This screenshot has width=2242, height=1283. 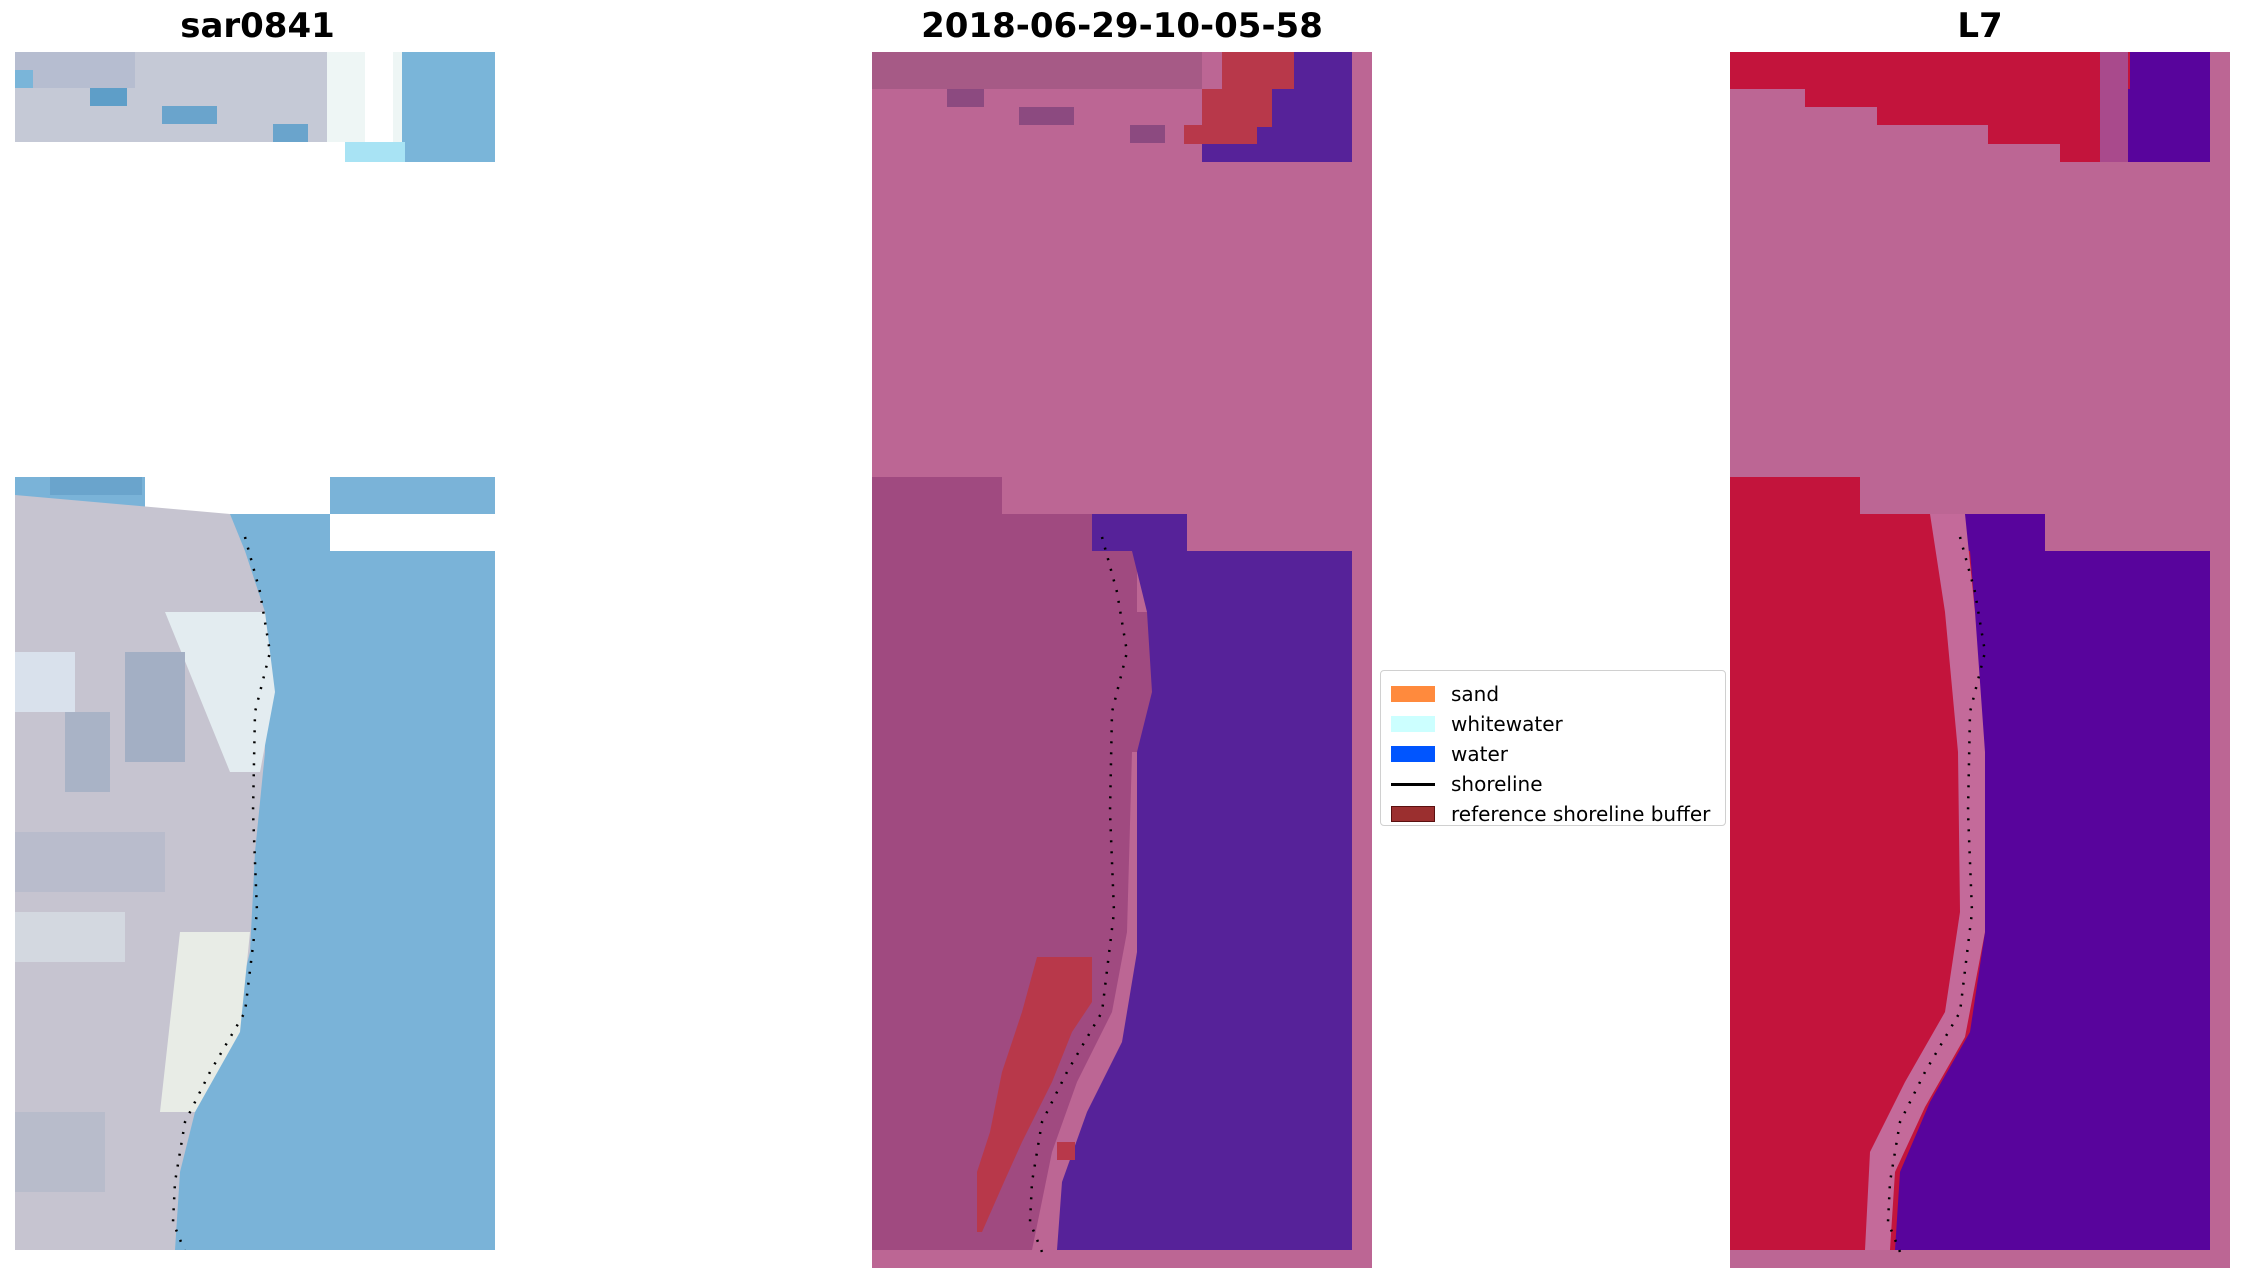 What do you see at coordinates (1581, 814) in the screenshot?
I see `legend-label: reference shoreline buffer` at bounding box center [1581, 814].